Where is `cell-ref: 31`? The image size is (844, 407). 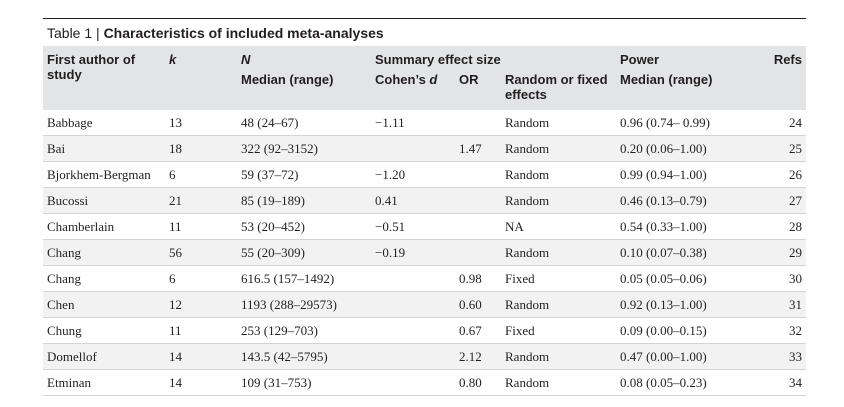
cell-ref: 31 is located at coordinates (776, 304).